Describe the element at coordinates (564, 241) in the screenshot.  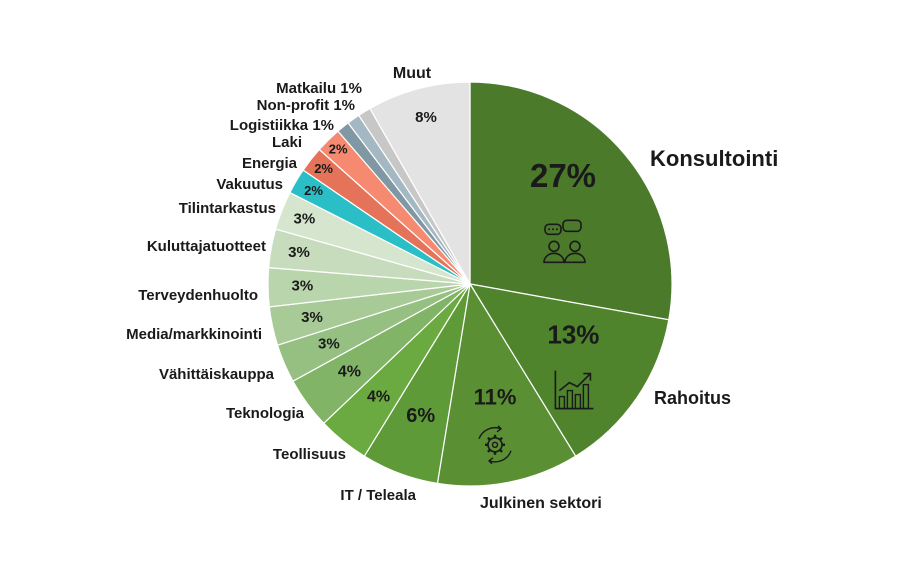
I see `consulting-people-icon` at that location.